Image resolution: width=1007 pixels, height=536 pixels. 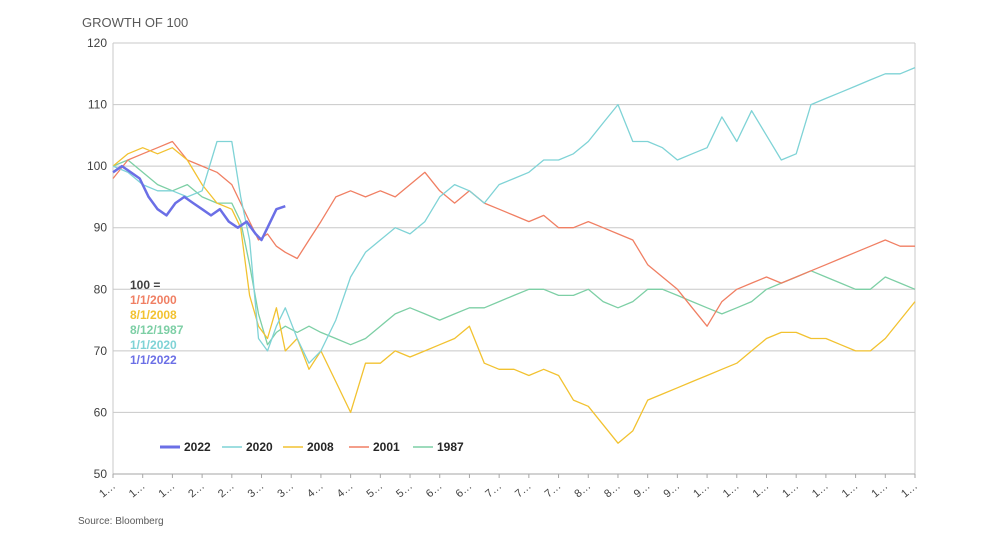 What do you see at coordinates (135, 22) in the screenshot?
I see `chart-title: GROWTH OF 100` at bounding box center [135, 22].